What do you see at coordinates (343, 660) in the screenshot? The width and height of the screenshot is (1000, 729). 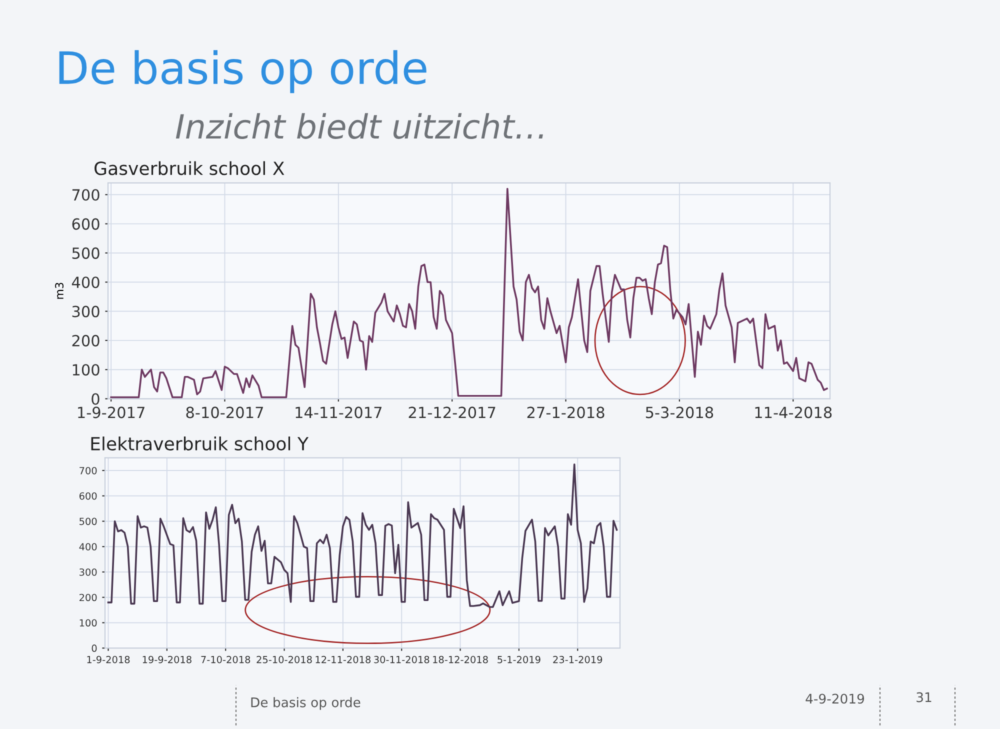 I see `x-tick-label: 12-11-2018` at bounding box center [343, 660].